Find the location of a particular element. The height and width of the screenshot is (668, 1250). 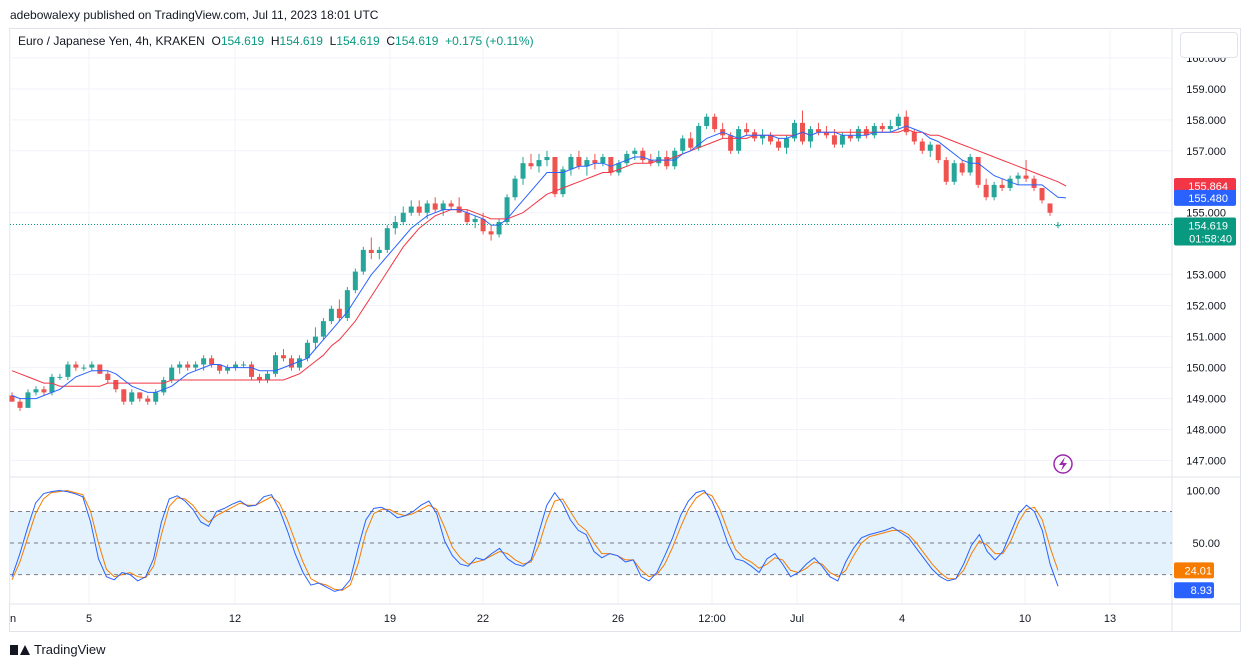

price-axis-tick: 157.000 is located at coordinates (1206, 152).